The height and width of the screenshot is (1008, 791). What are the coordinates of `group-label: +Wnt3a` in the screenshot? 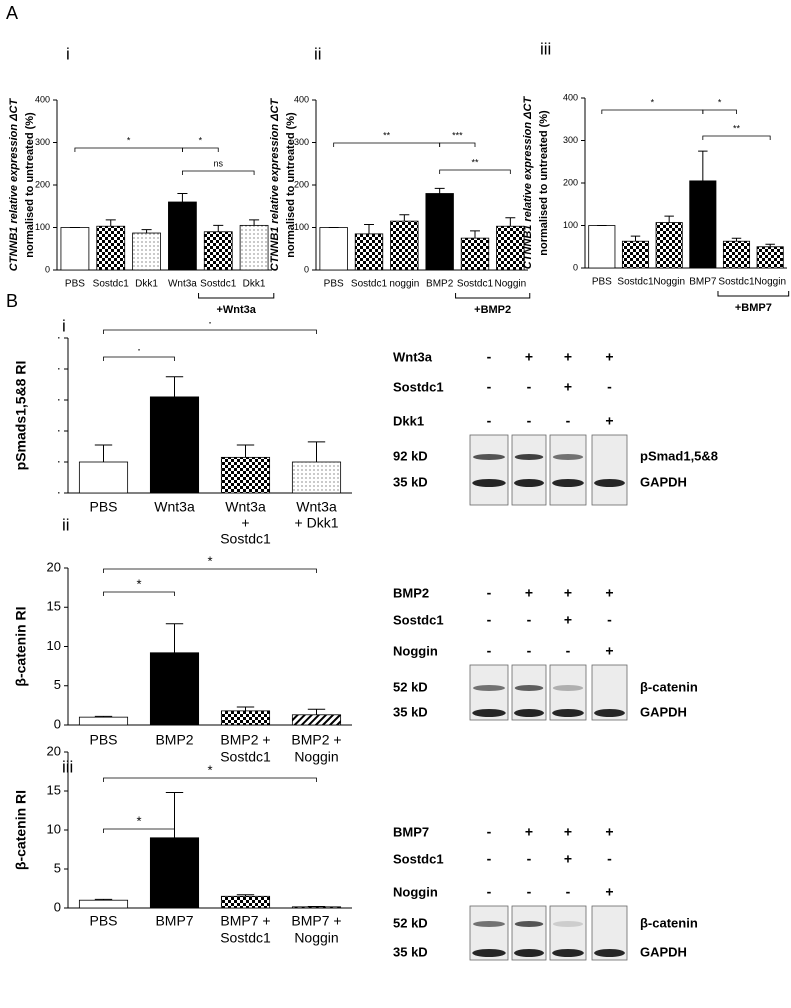 It's located at (236, 310).